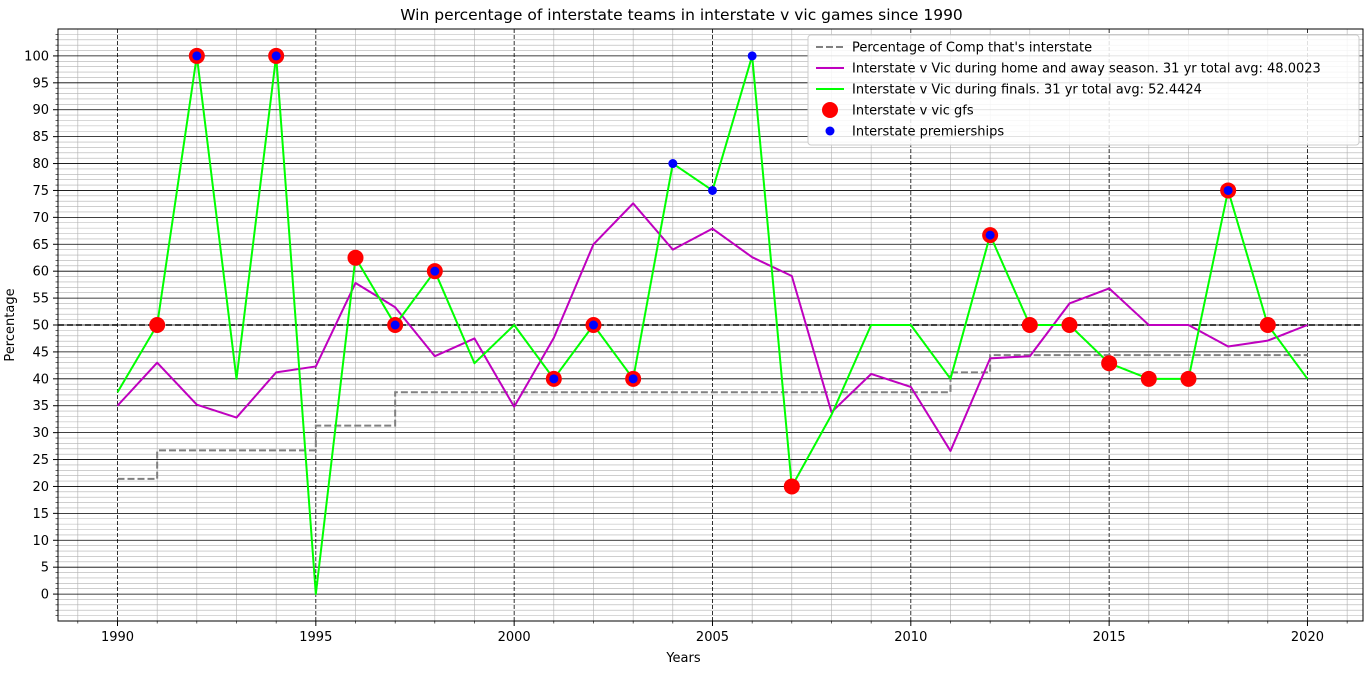  Describe the element at coordinates (10, 324) in the screenshot. I see `y-axis-title: Percentage` at that location.